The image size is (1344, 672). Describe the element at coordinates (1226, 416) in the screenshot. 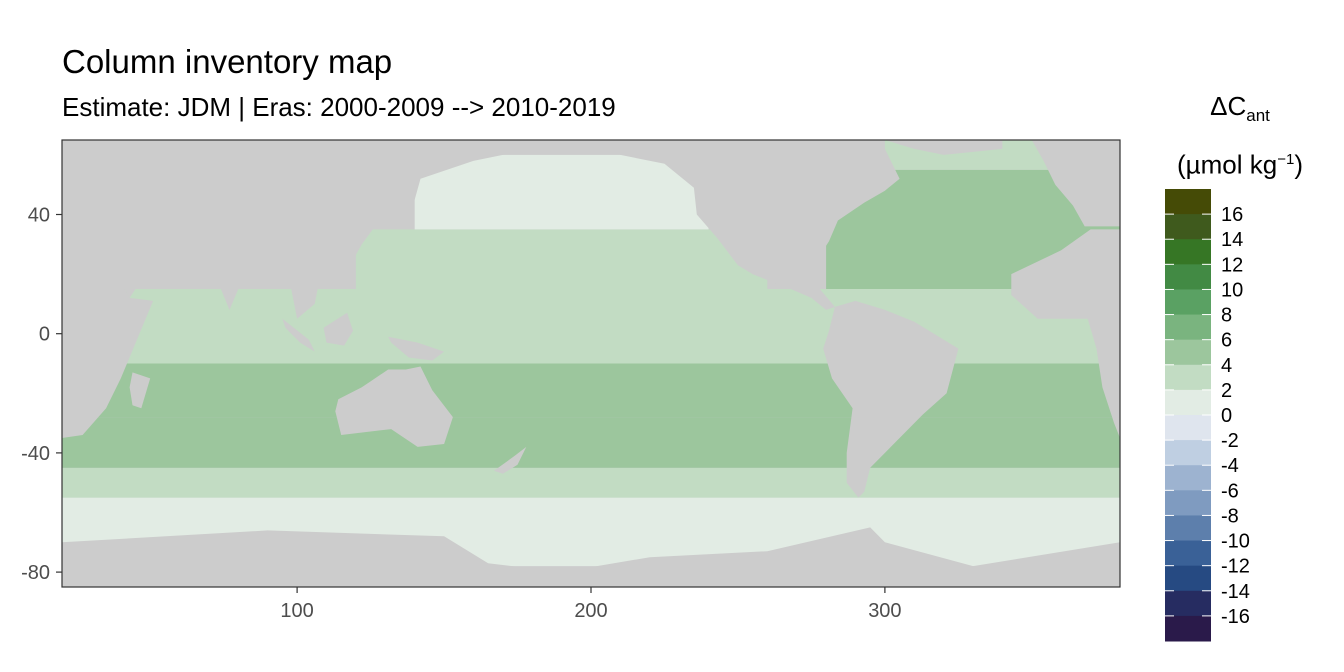

I see `legend-label: 0` at that location.